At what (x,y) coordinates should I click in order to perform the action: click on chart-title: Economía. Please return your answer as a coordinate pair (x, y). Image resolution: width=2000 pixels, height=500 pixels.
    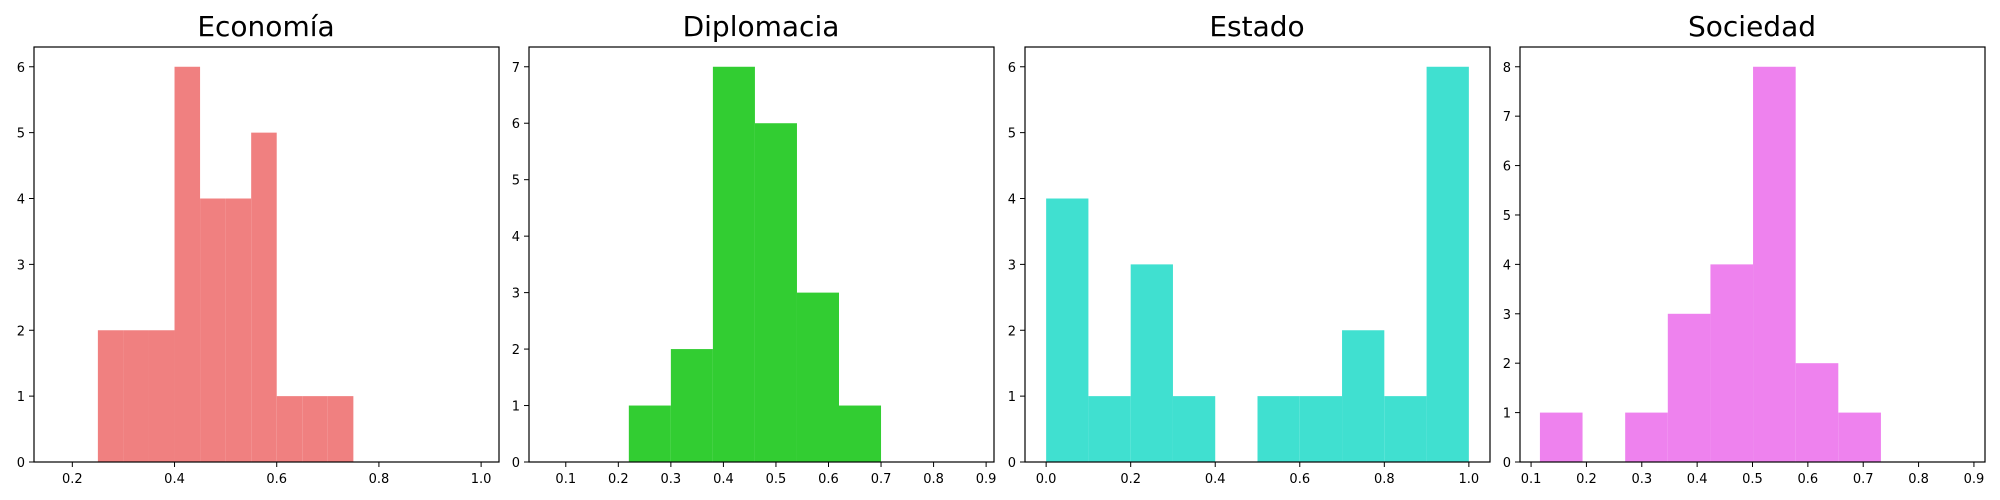
    Looking at the image, I should click on (265, 26).